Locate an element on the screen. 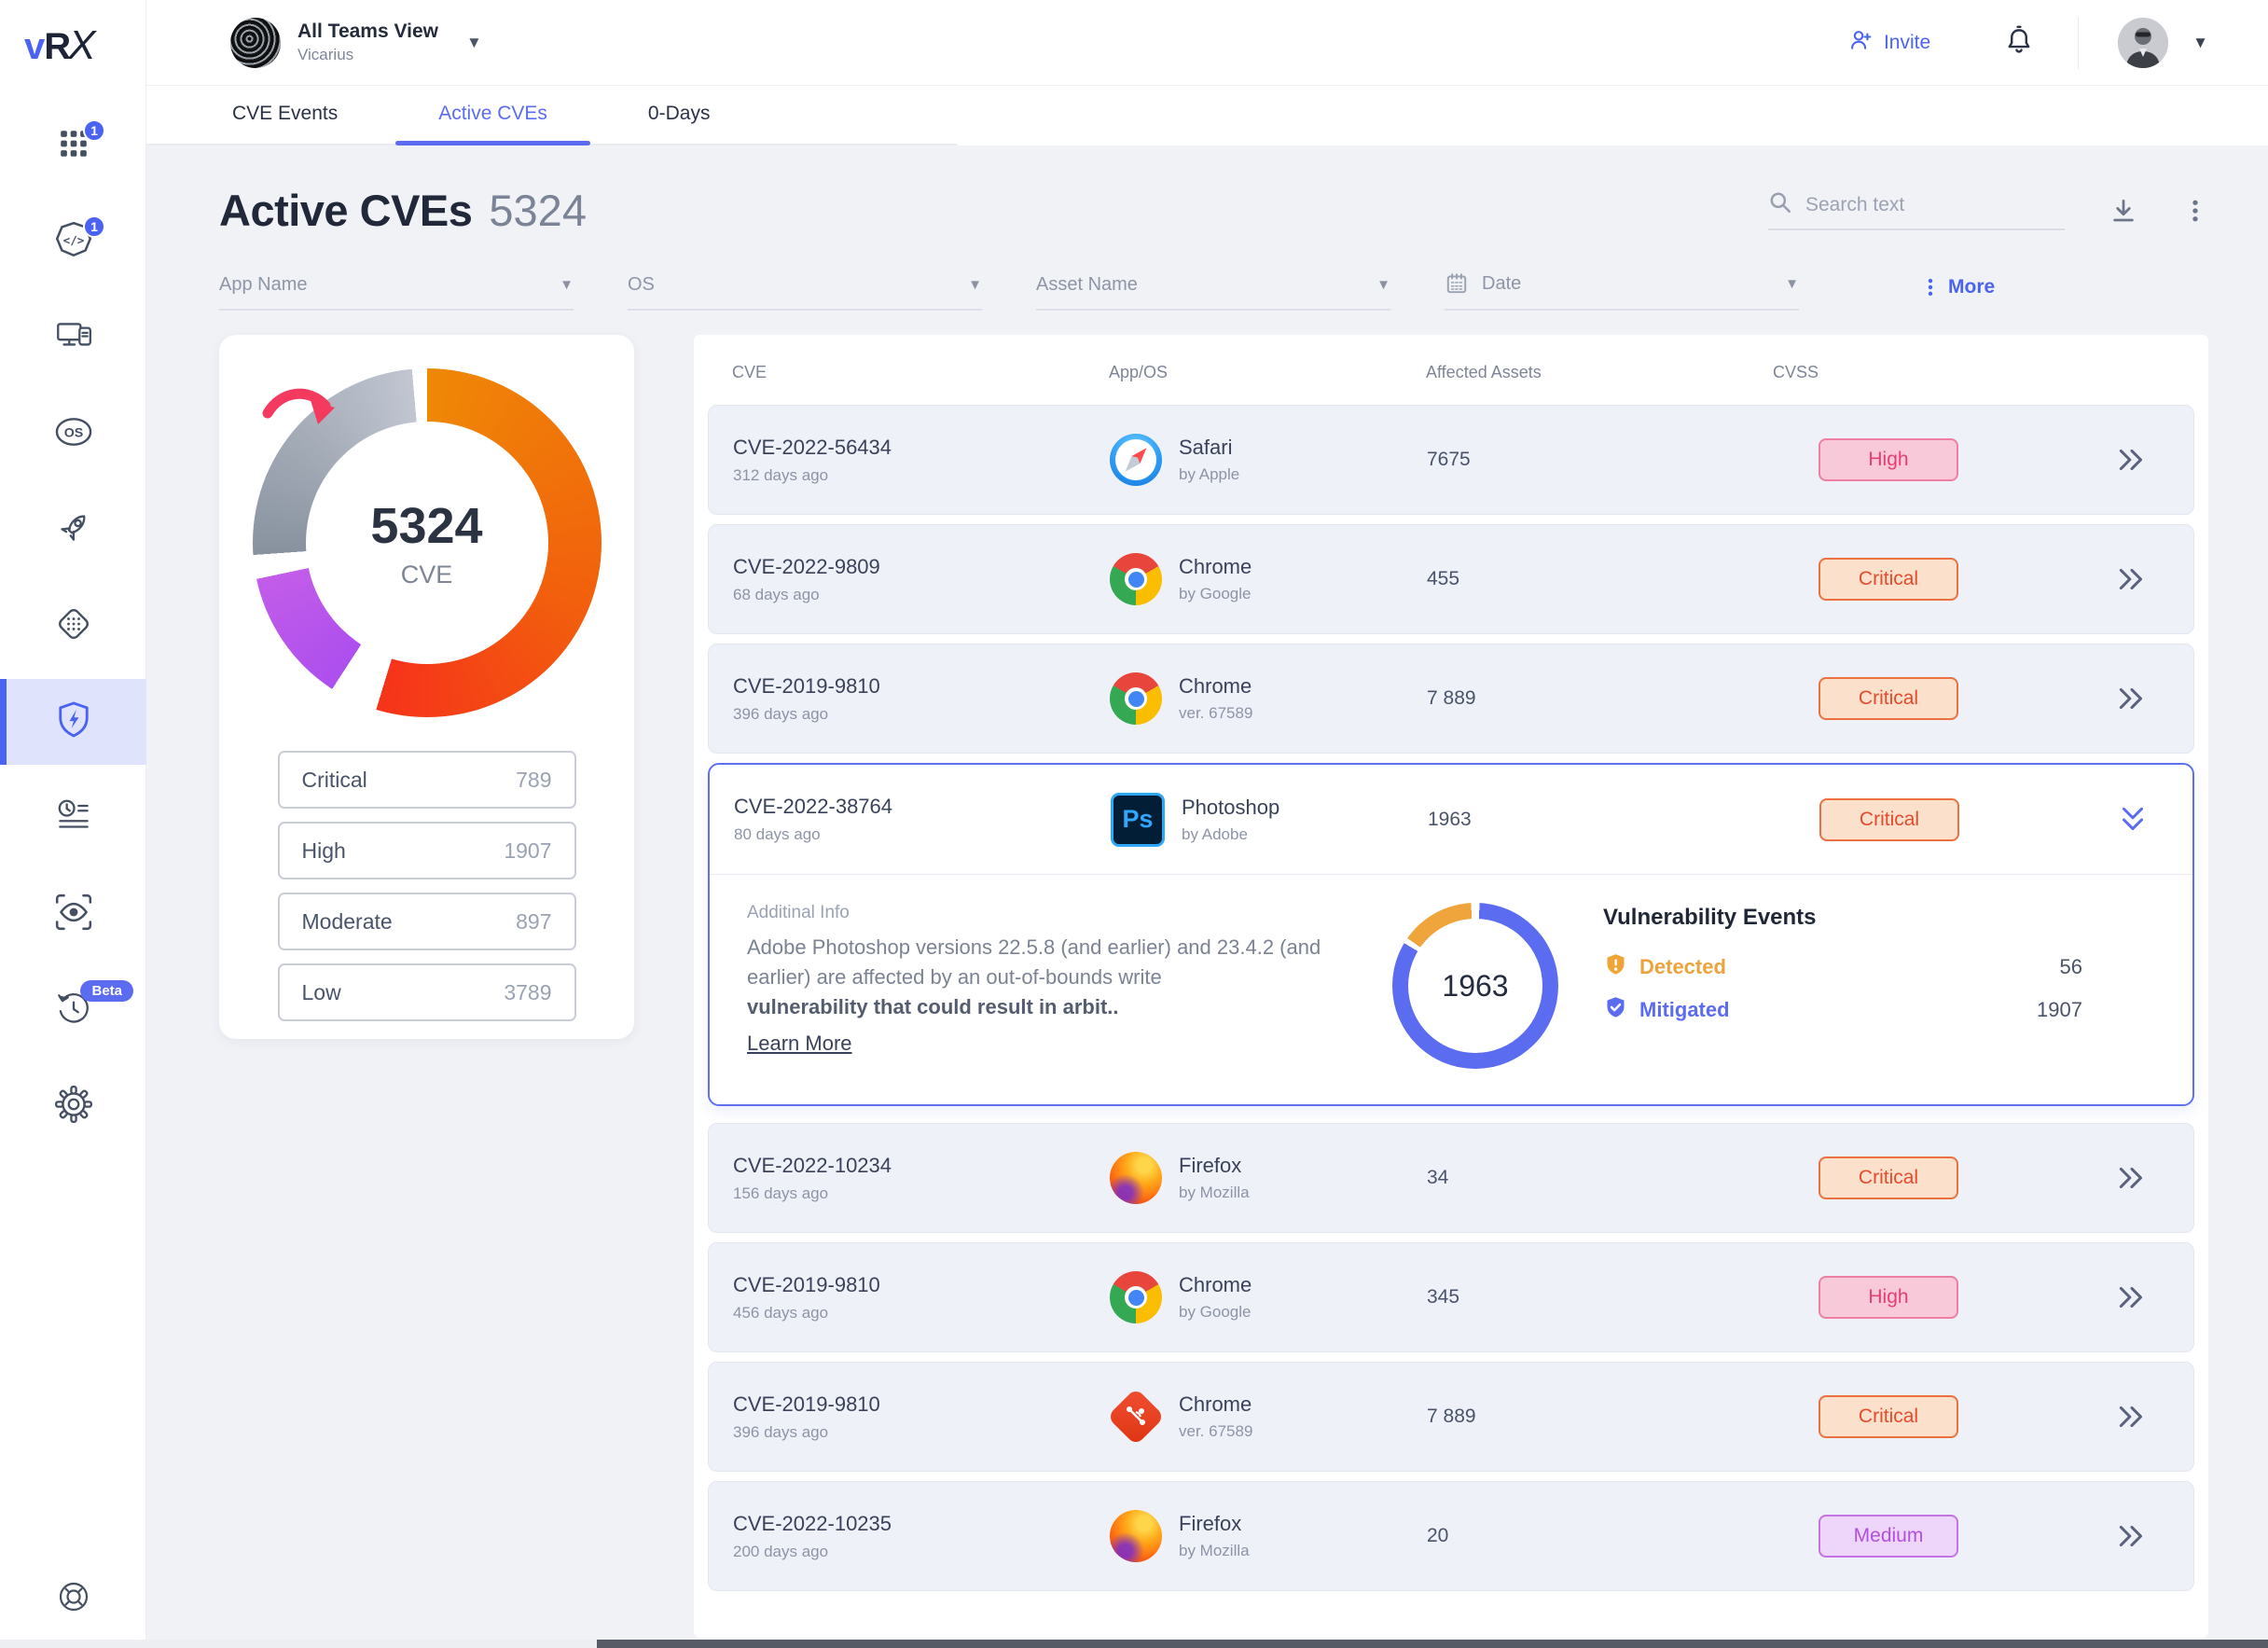 The height and width of the screenshot is (1648, 2268). filter-os: OS ▼ is located at coordinates (805, 292).